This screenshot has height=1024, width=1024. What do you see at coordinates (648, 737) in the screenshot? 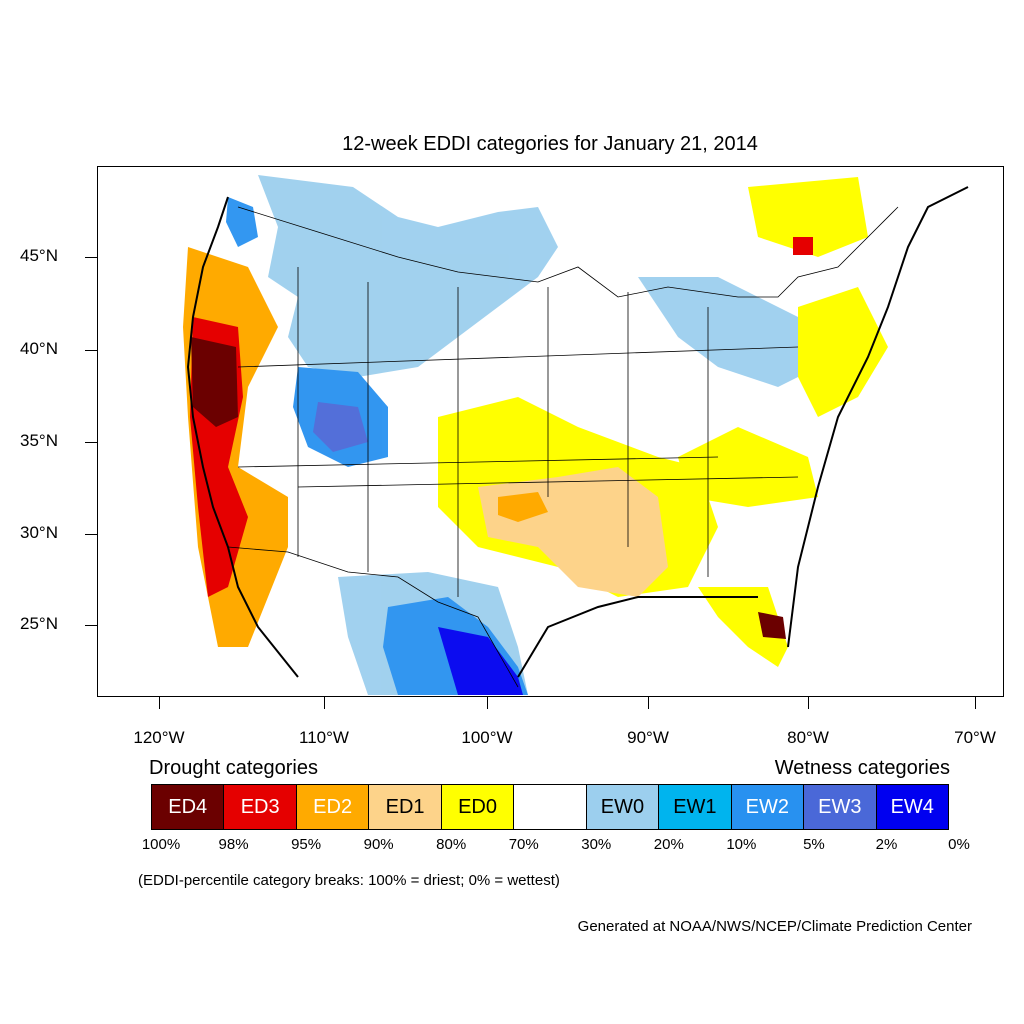
I see `lon-label-90: 90°W` at bounding box center [648, 737].